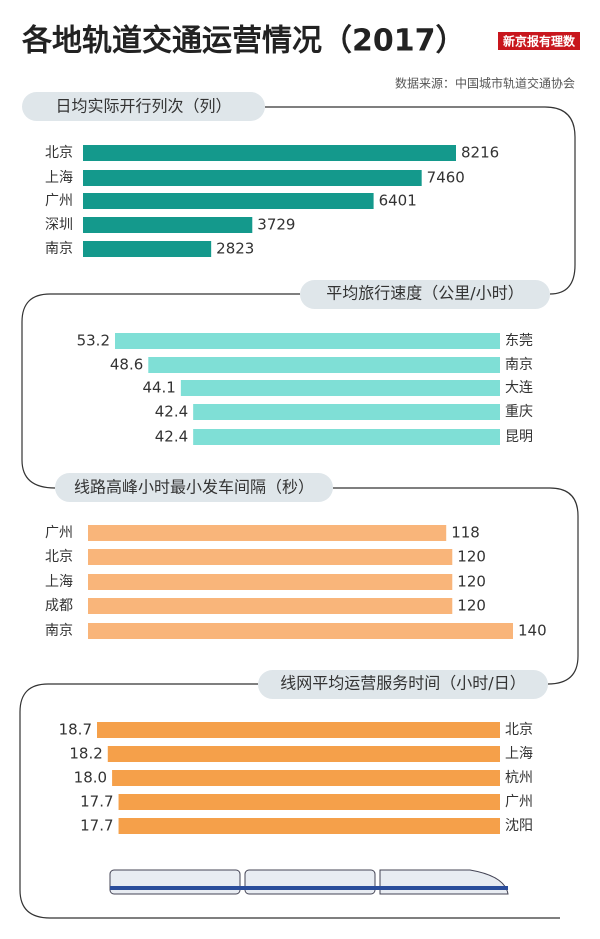  I want to click on category-label: 深圳, so click(59, 225).